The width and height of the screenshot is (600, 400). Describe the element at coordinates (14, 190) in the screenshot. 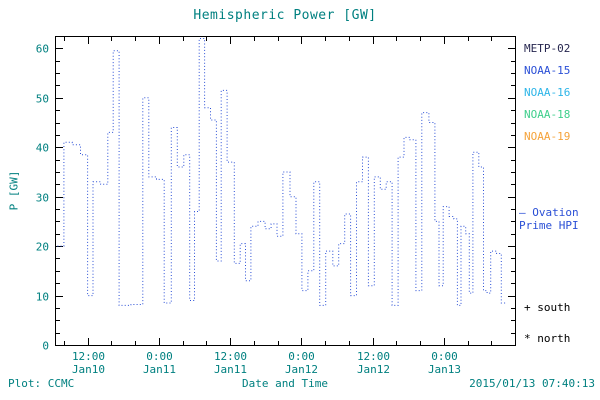

I see `y-axis-title: P [GW]` at that location.